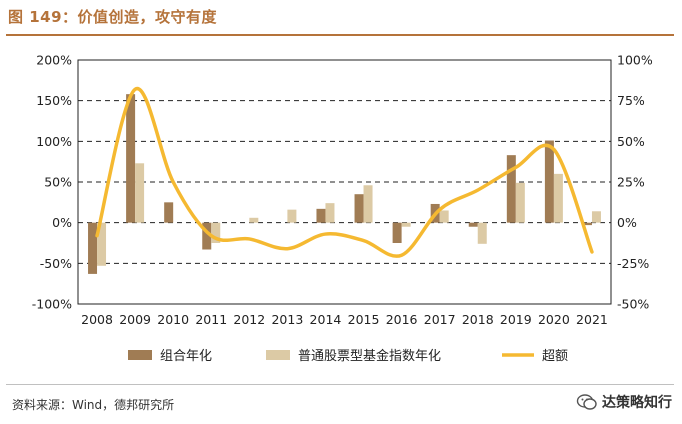 This screenshot has width=682, height=424. I want to click on watermark-text: 达策略知行, so click(637, 403).